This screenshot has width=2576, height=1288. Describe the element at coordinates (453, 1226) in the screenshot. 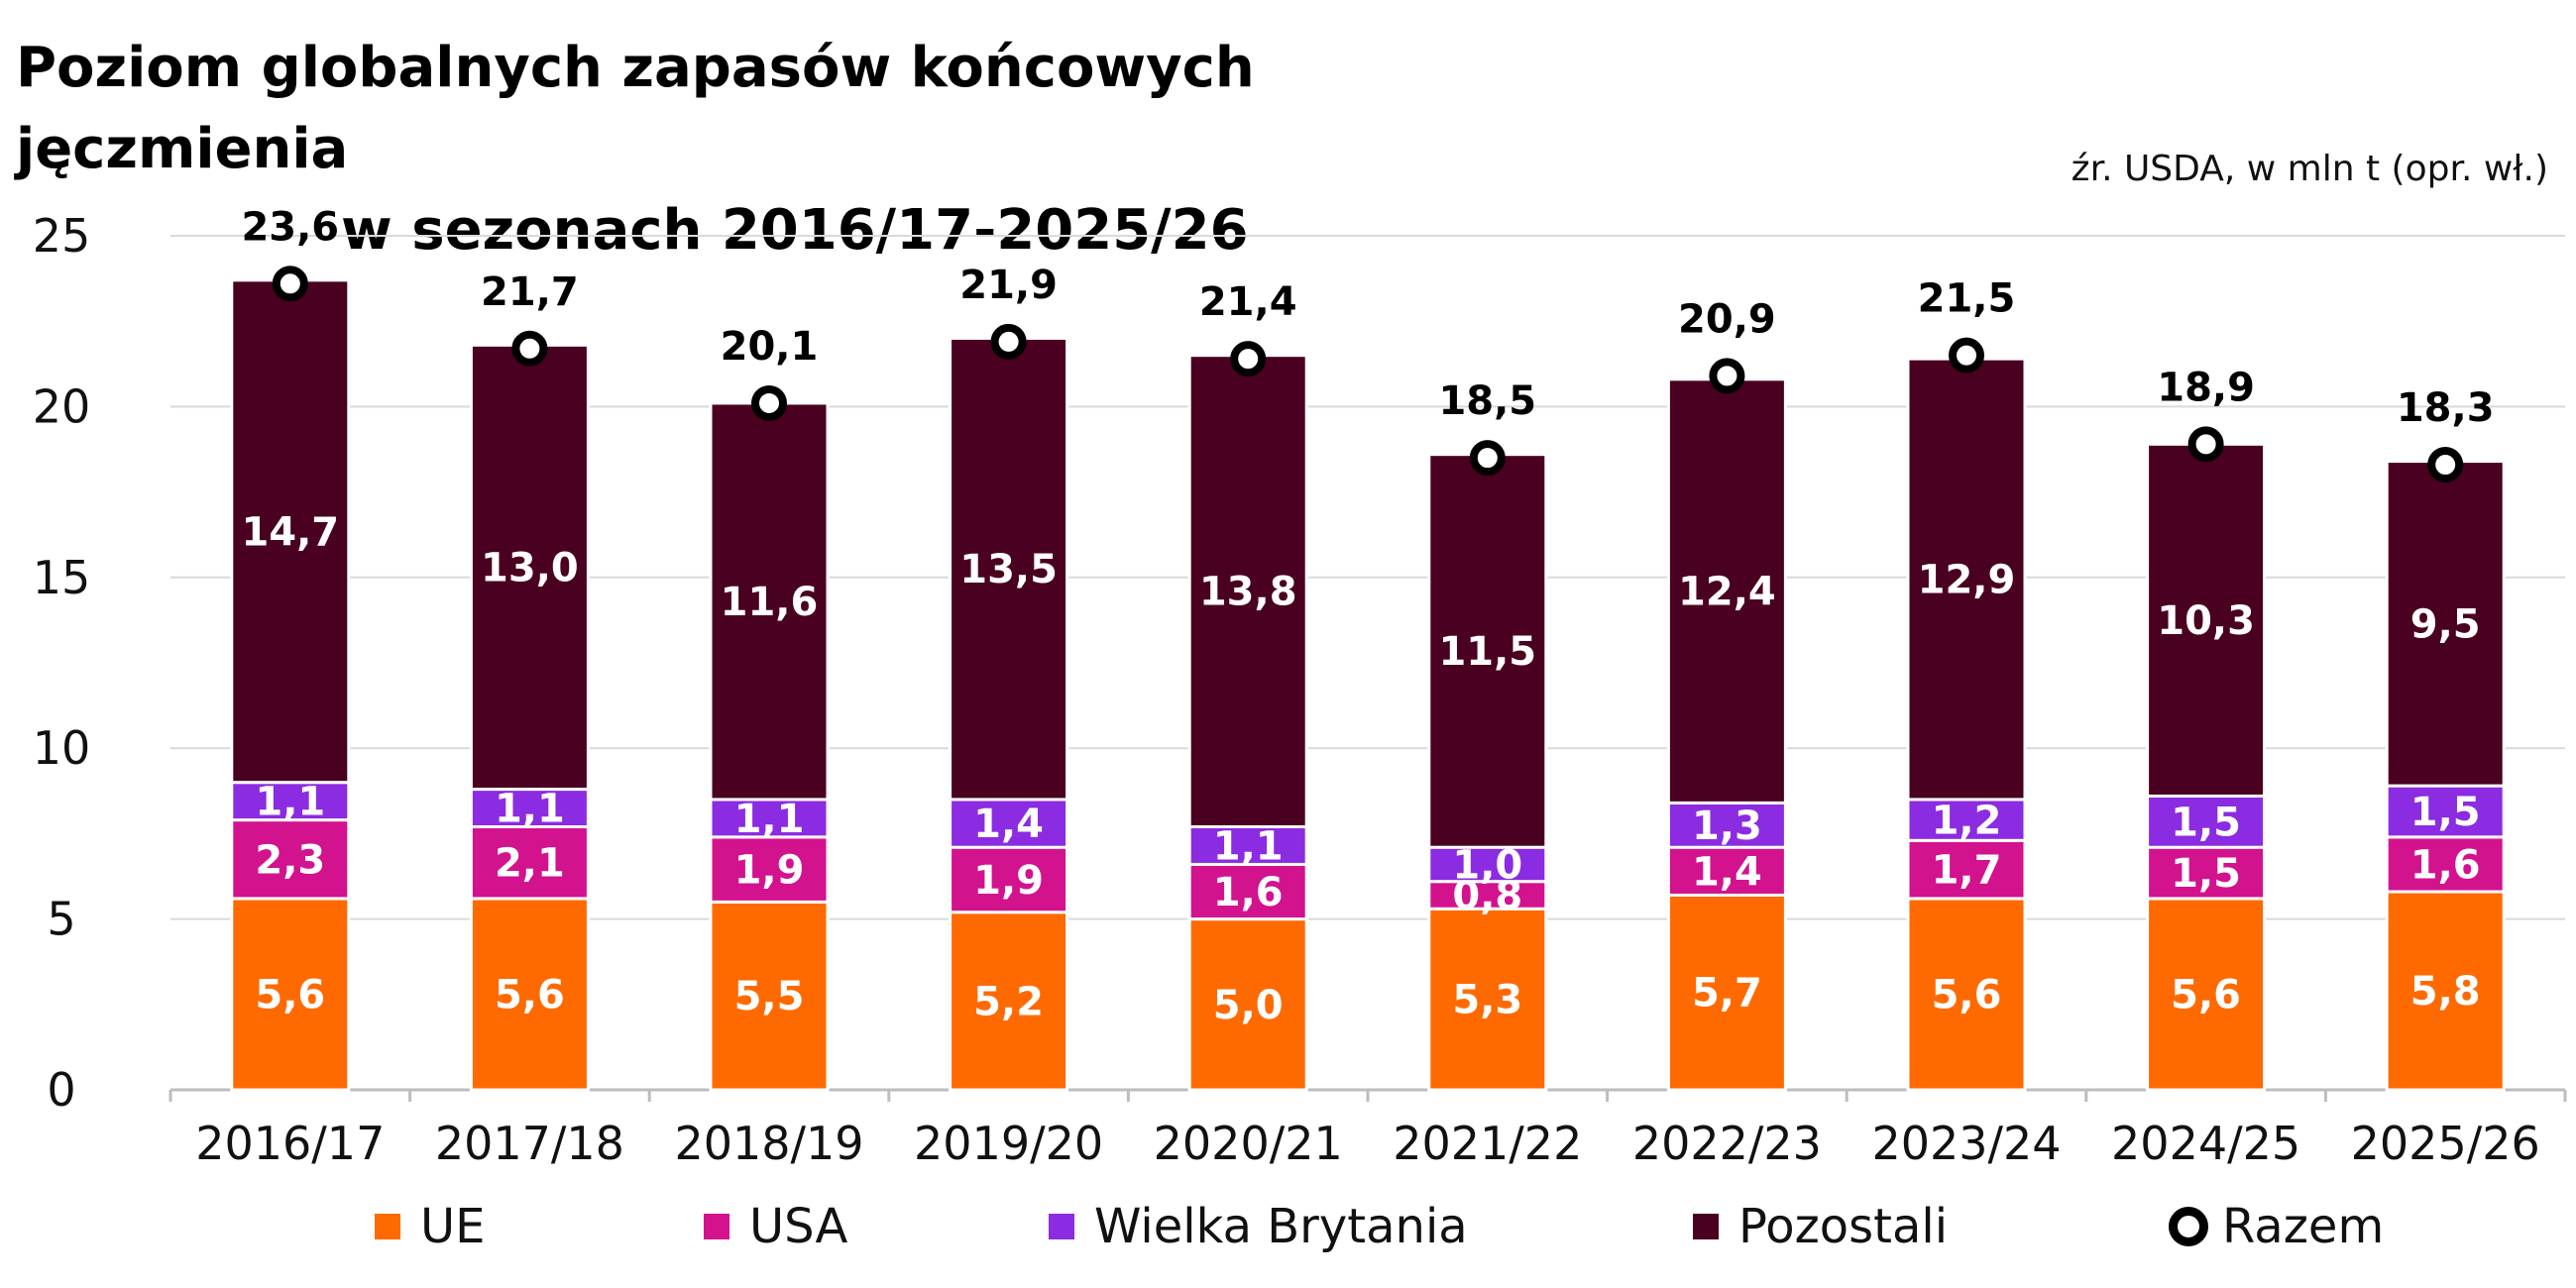

I see `legend-label-ue: UE` at that location.